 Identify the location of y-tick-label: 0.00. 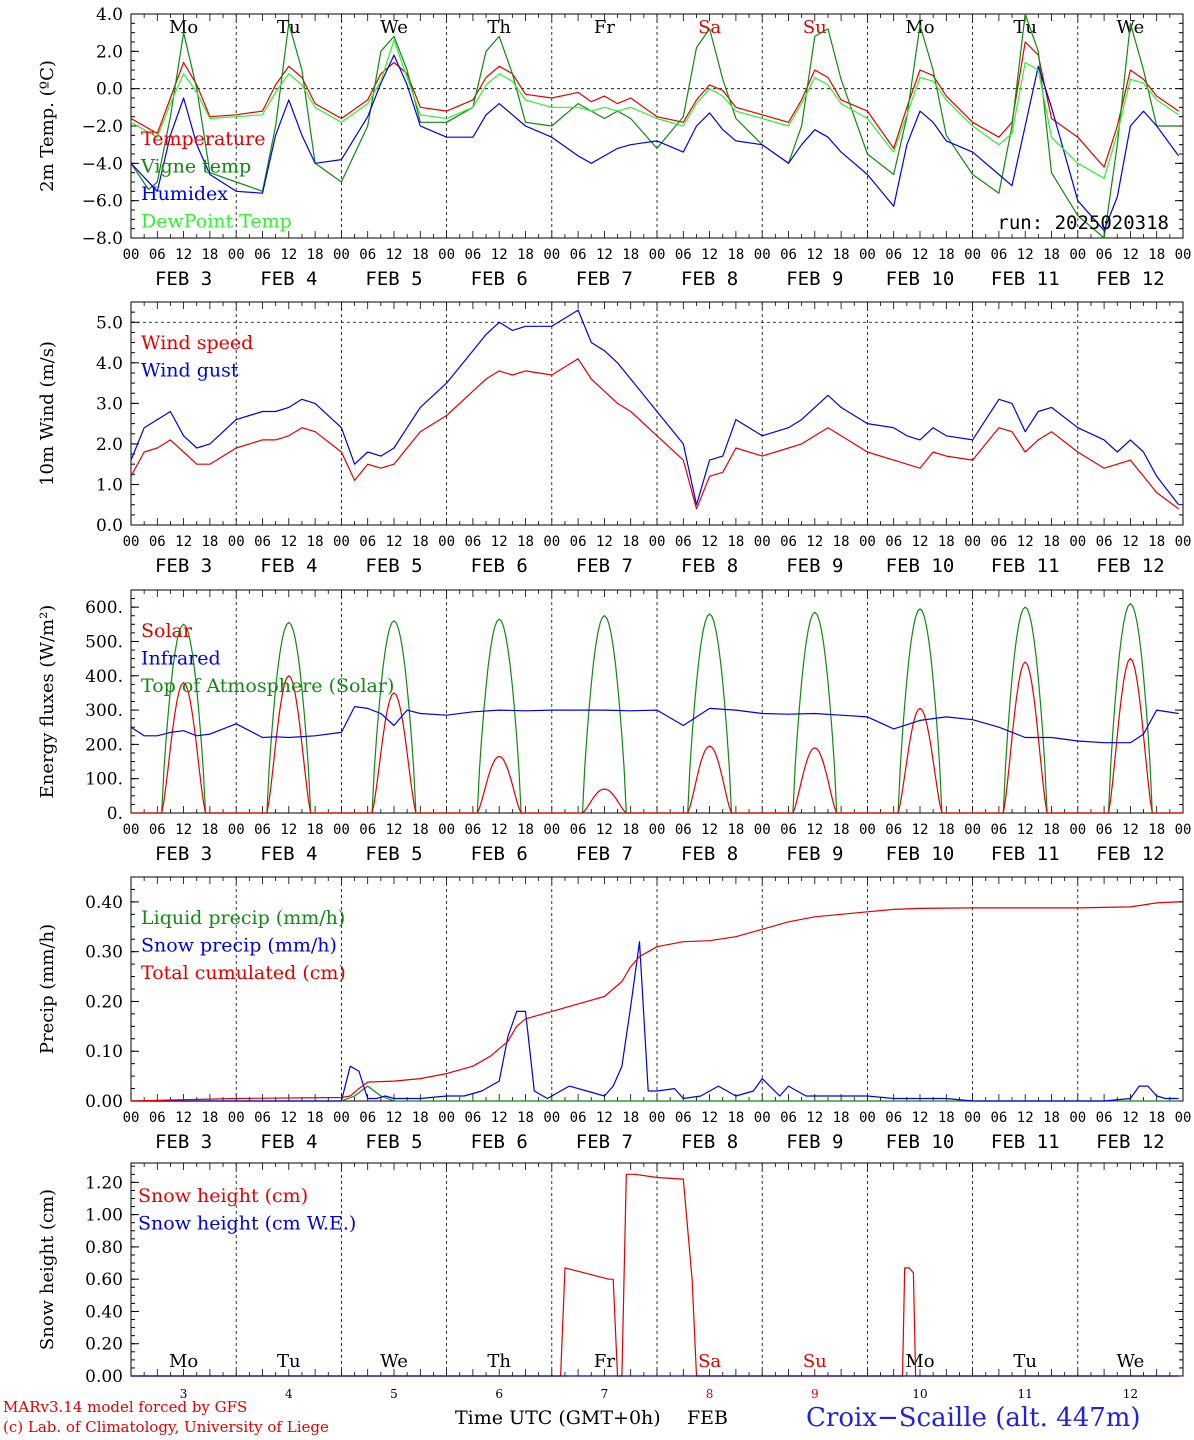
(104, 1377).